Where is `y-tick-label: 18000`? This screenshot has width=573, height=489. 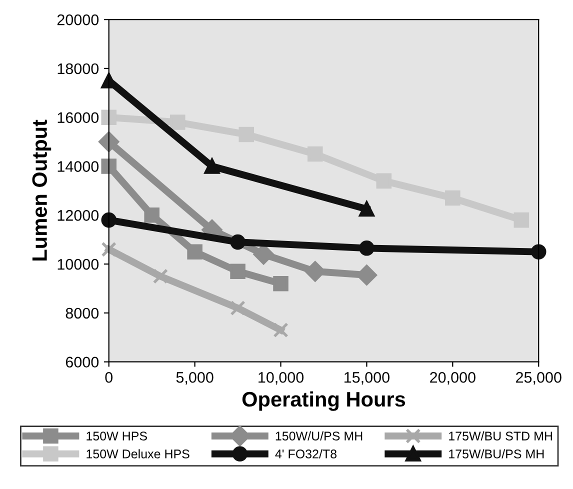 y-tick-label: 18000 is located at coordinates (78, 68).